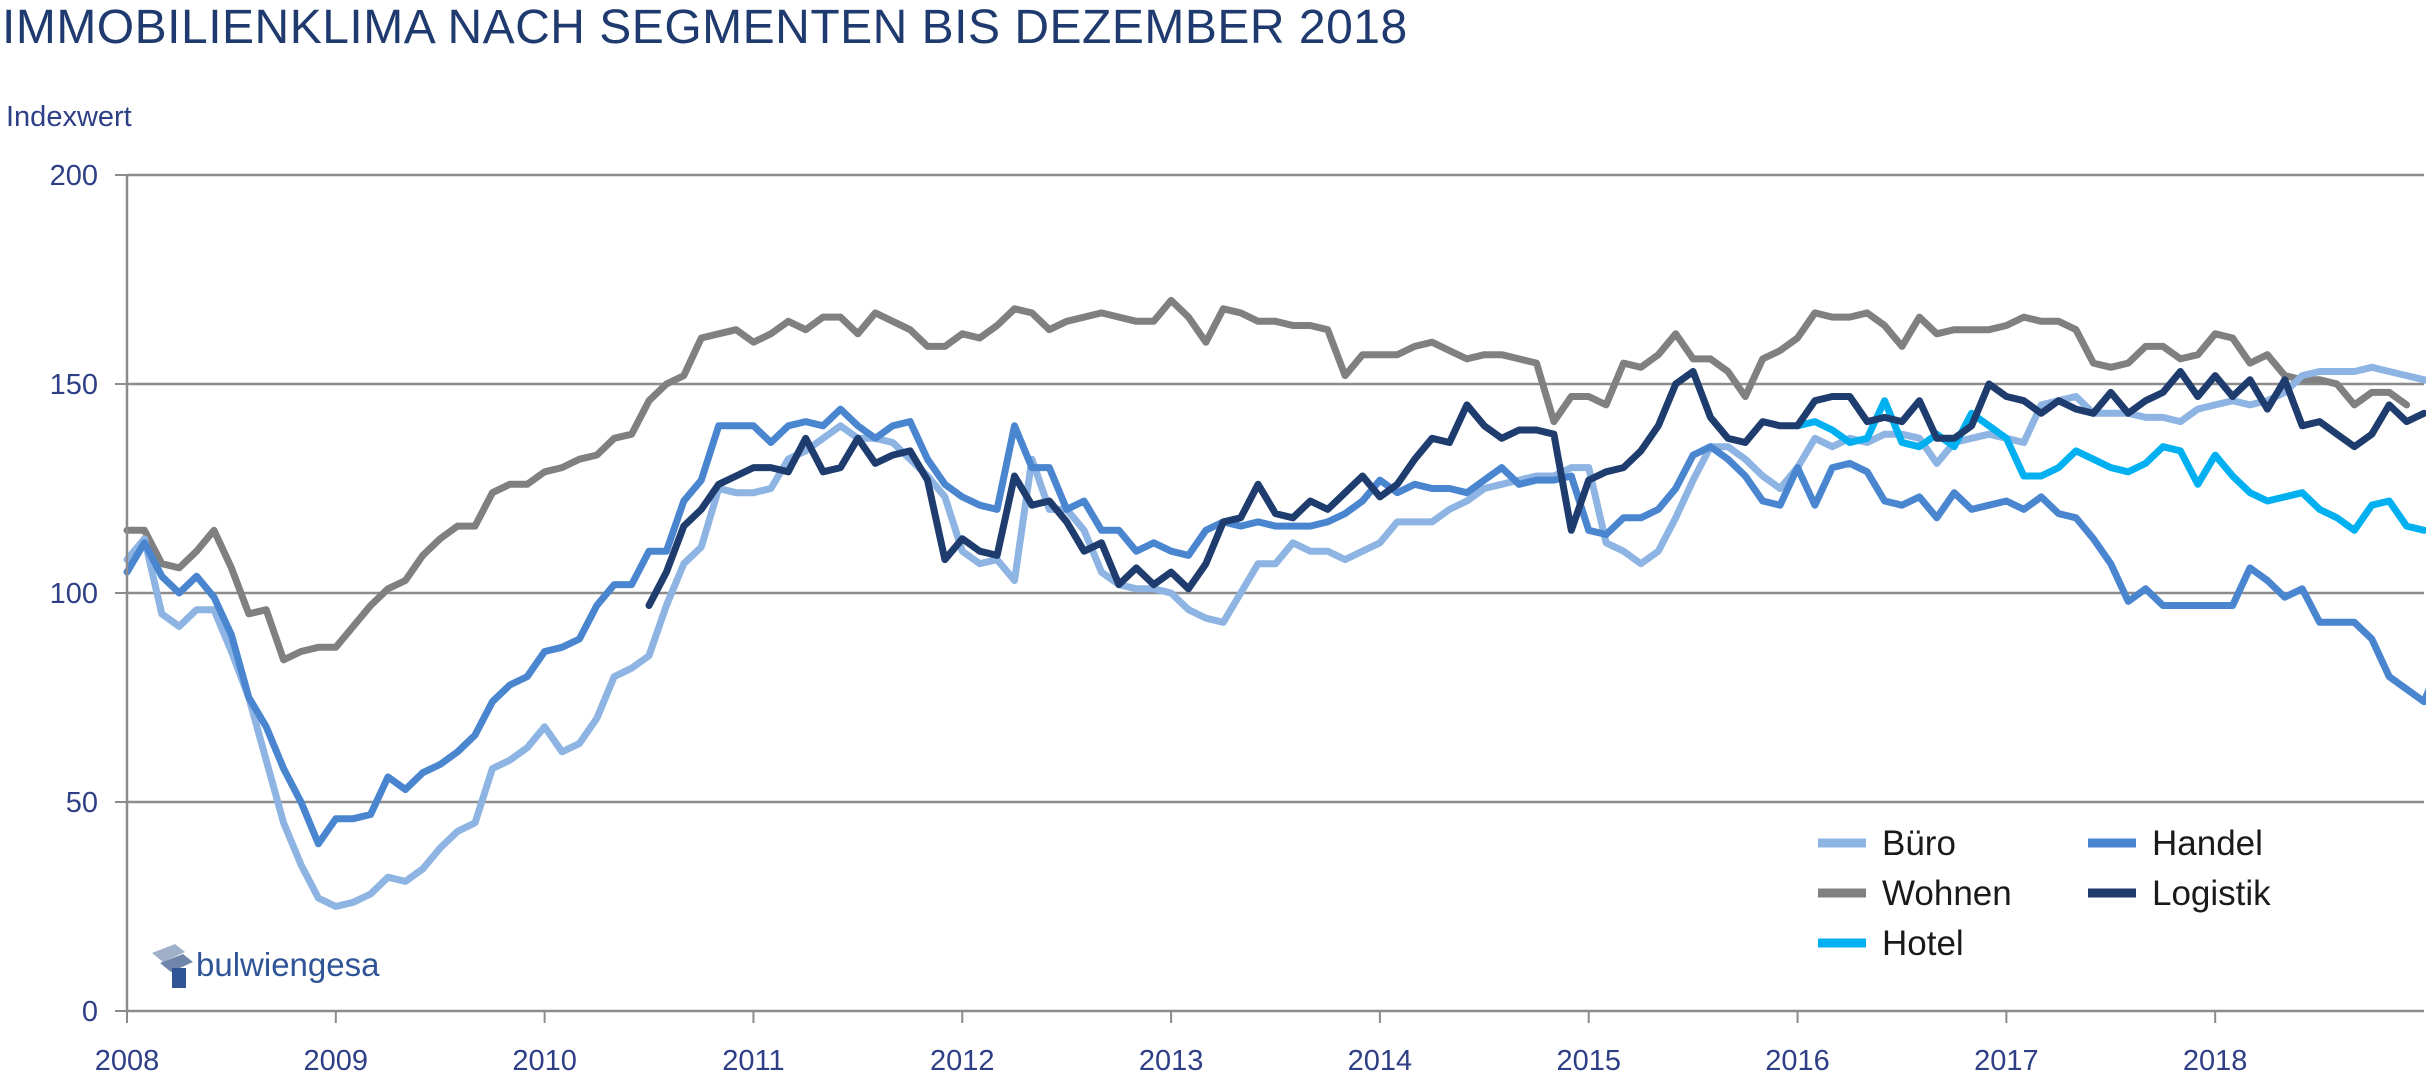 The height and width of the screenshot is (1073, 2426). What do you see at coordinates (1919, 843) in the screenshot?
I see `legend-label-buro: Büro` at bounding box center [1919, 843].